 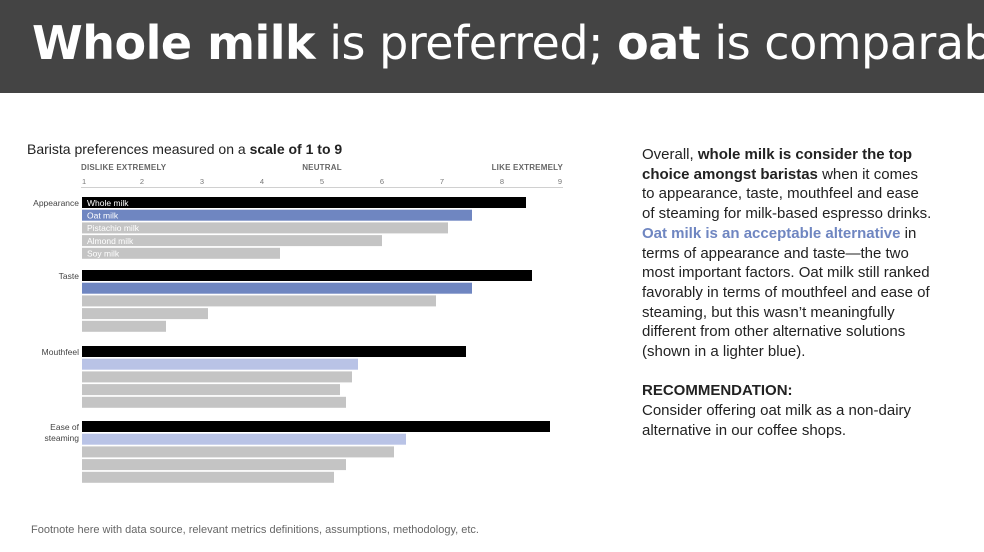 I want to click on category-label: Taste, so click(x=69, y=276).